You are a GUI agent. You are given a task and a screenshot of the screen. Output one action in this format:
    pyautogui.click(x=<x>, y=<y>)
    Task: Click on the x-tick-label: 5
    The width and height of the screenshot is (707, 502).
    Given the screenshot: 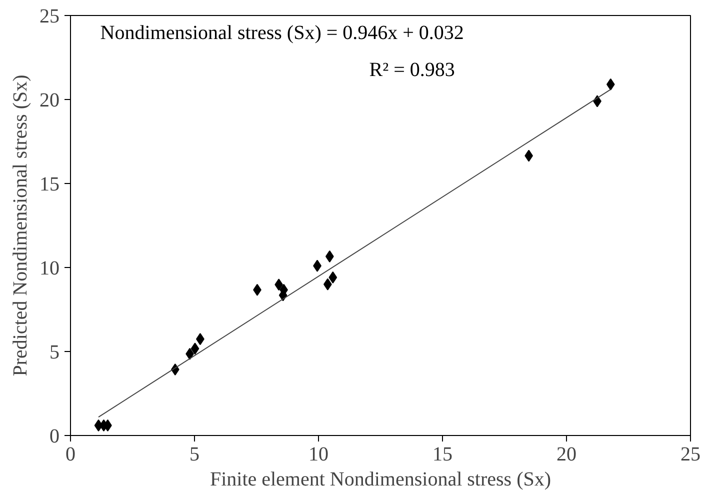 What is the action you would take?
    pyautogui.click(x=195, y=455)
    